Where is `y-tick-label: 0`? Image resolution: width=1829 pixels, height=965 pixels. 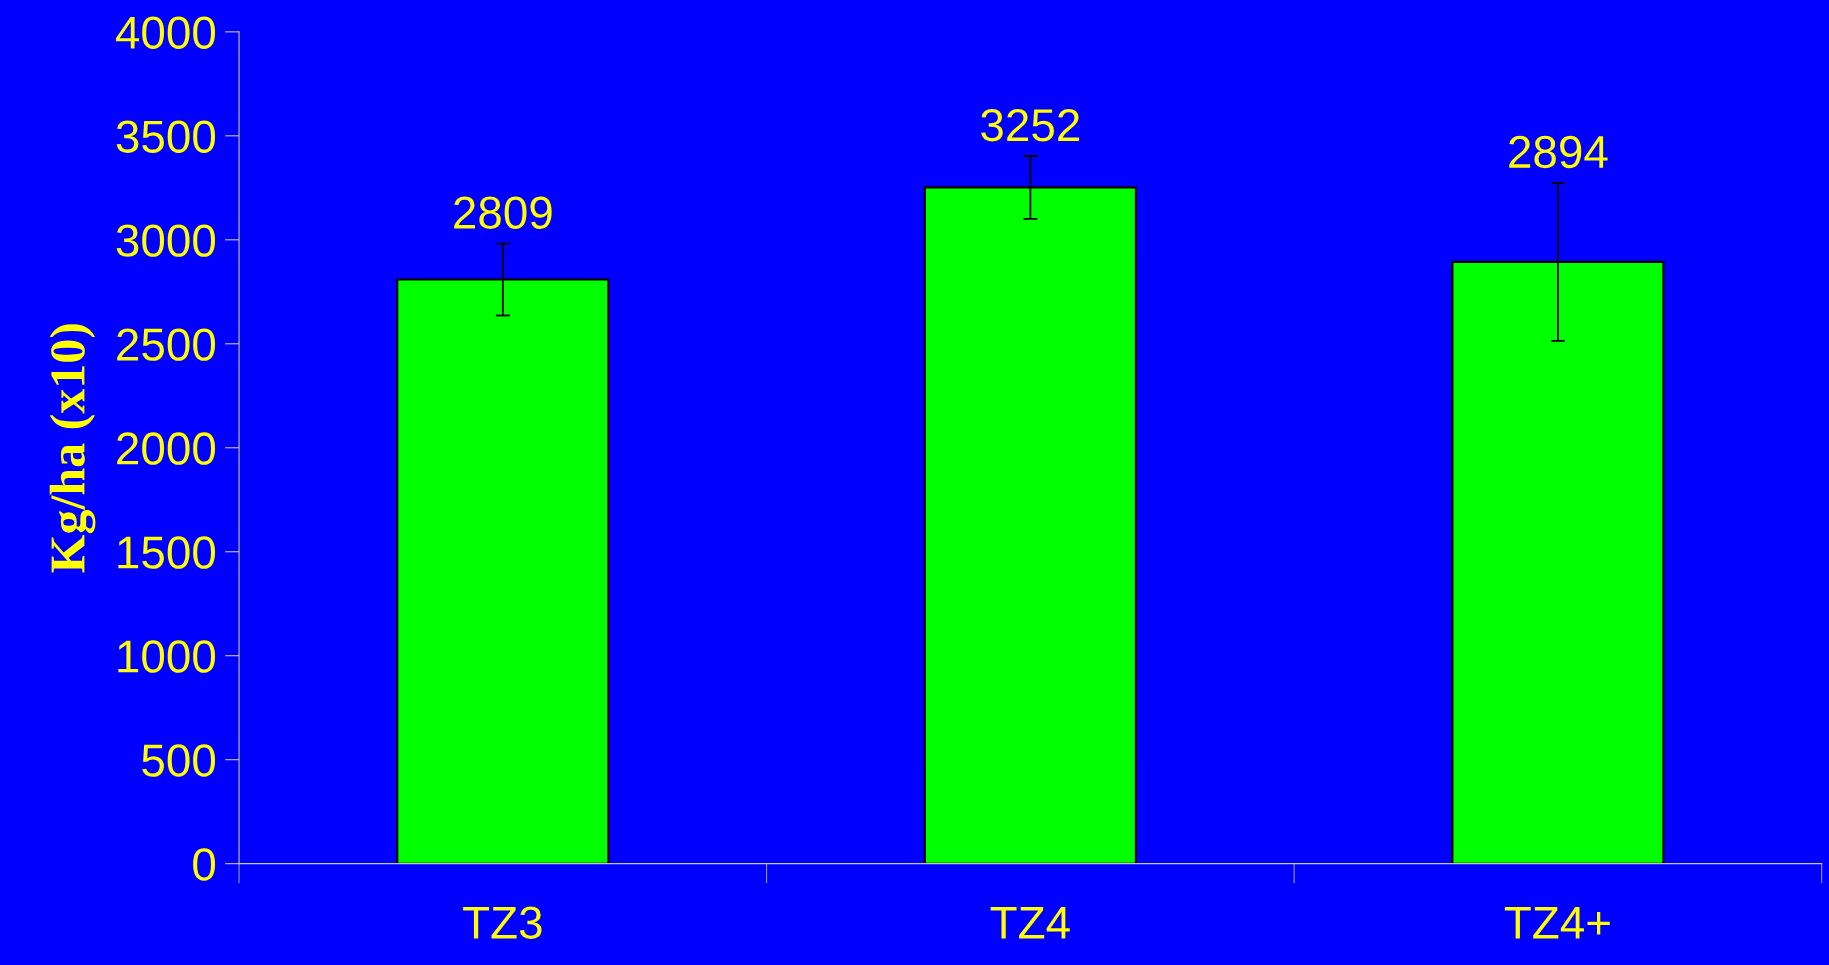 y-tick-label: 0 is located at coordinates (204, 864).